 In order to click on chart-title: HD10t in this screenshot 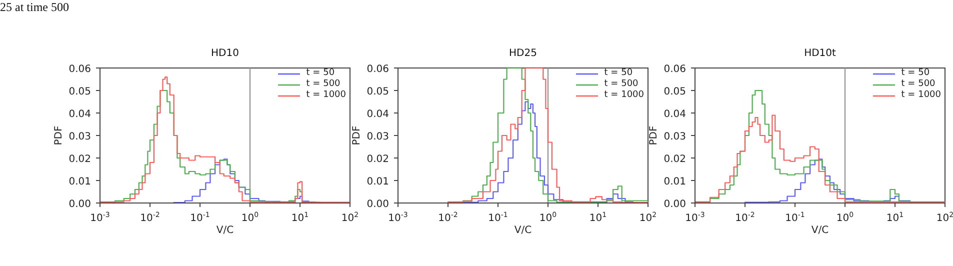, I will do `click(820, 53)`.